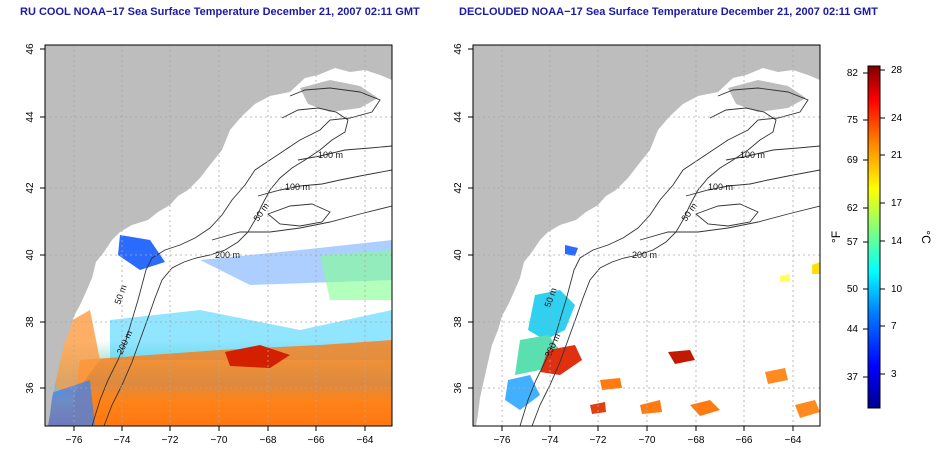  What do you see at coordinates (662, 331) in the screenshot?
I see `sst-declouded-field` at bounding box center [662, 331].